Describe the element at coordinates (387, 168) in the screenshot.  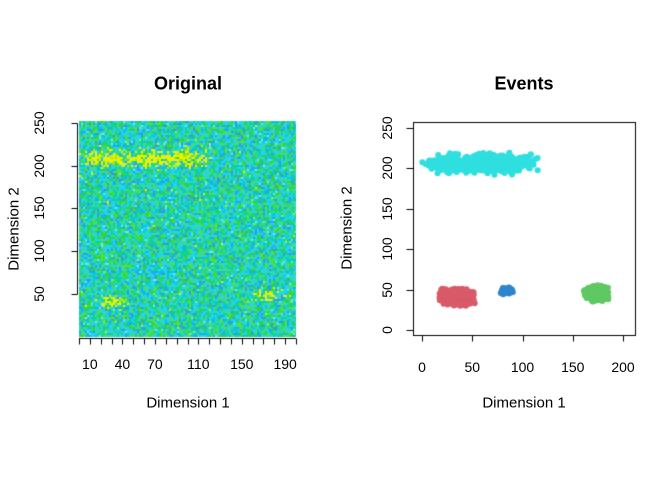
I see `events-y-tick-label: 200` at that location.